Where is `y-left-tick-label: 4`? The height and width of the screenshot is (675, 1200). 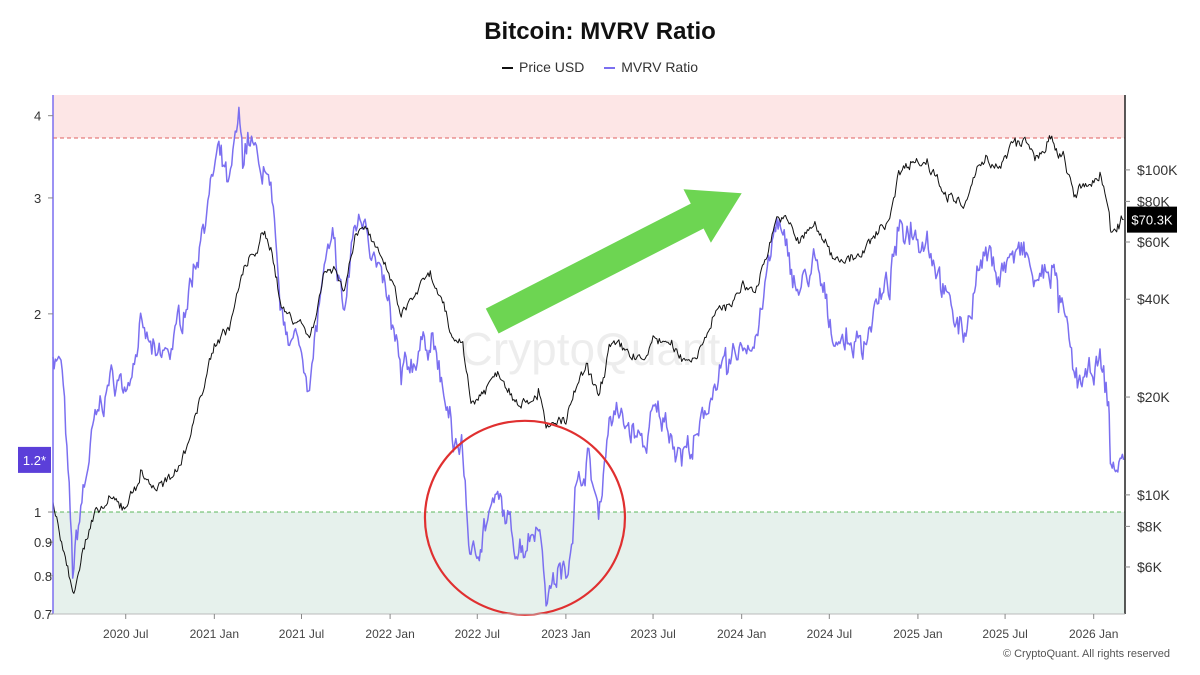
y-left-tick-label: 4 is located at coordinates (37, 116).